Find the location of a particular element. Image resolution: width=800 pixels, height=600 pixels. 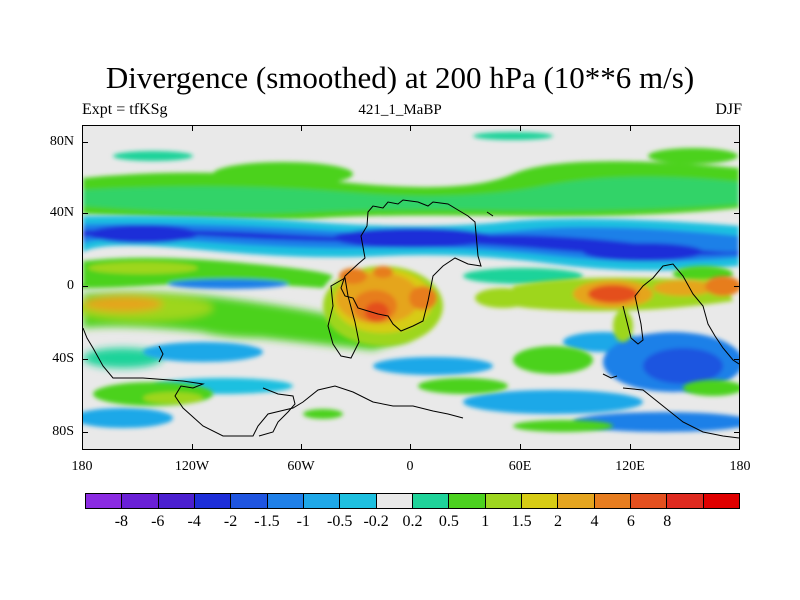

colorbar-label: 1.5 is located at coordinates (521, 521).